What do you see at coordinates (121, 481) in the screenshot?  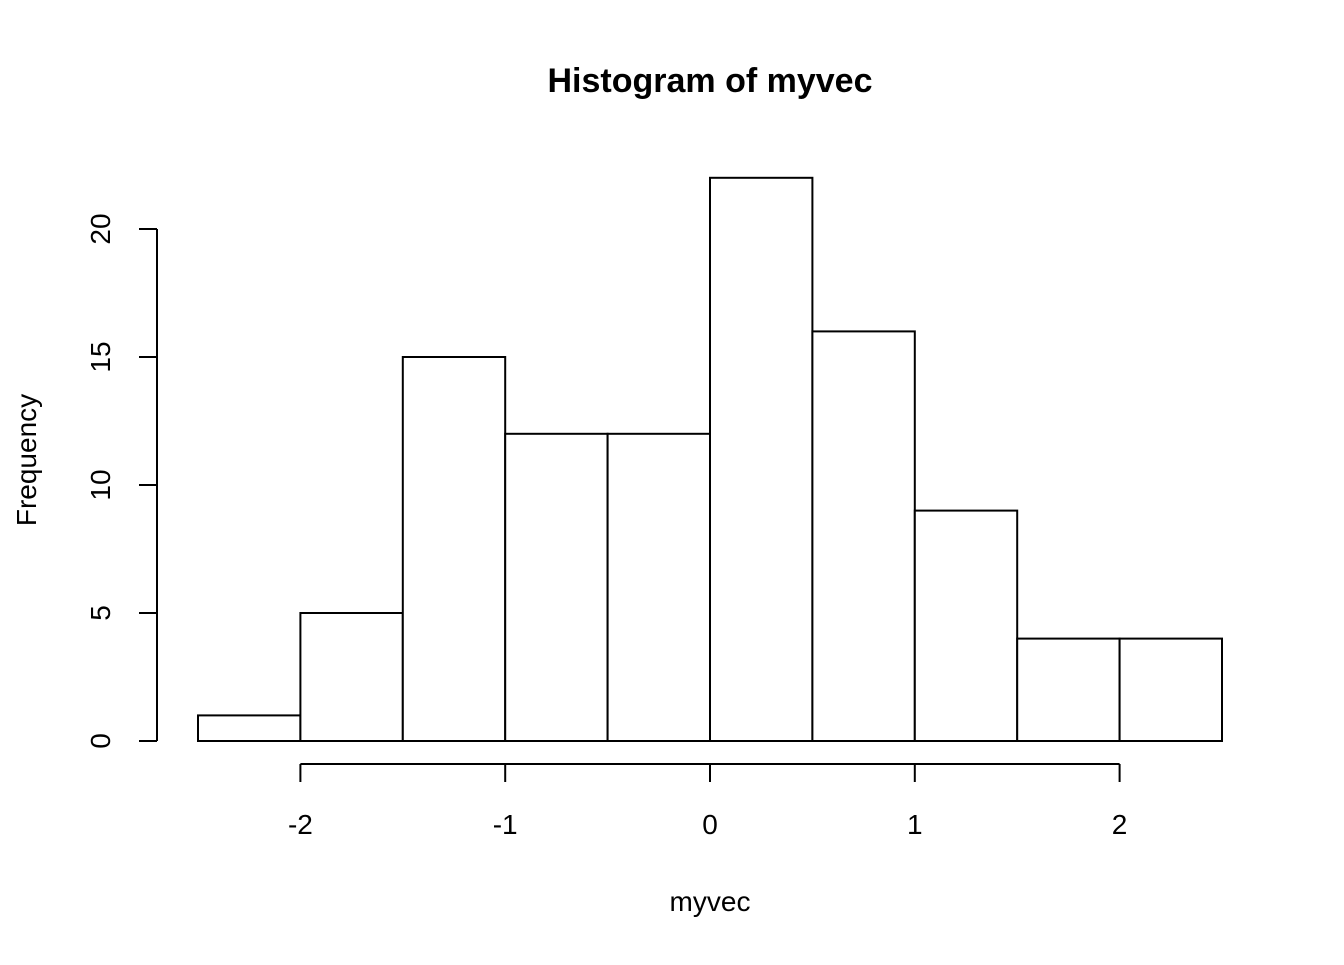 I see `y-axis: 0 5 10 15 20` at bounding box center [121, 481].